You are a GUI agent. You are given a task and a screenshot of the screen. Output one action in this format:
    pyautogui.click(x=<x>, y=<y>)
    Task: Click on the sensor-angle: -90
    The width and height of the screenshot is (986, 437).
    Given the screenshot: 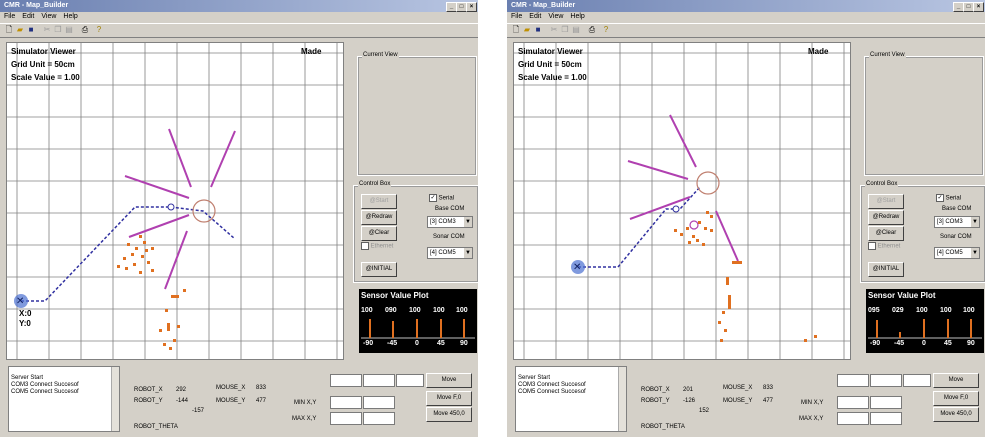 What is the action you would take?
    pyautogui.click(x=368, y=343)
    